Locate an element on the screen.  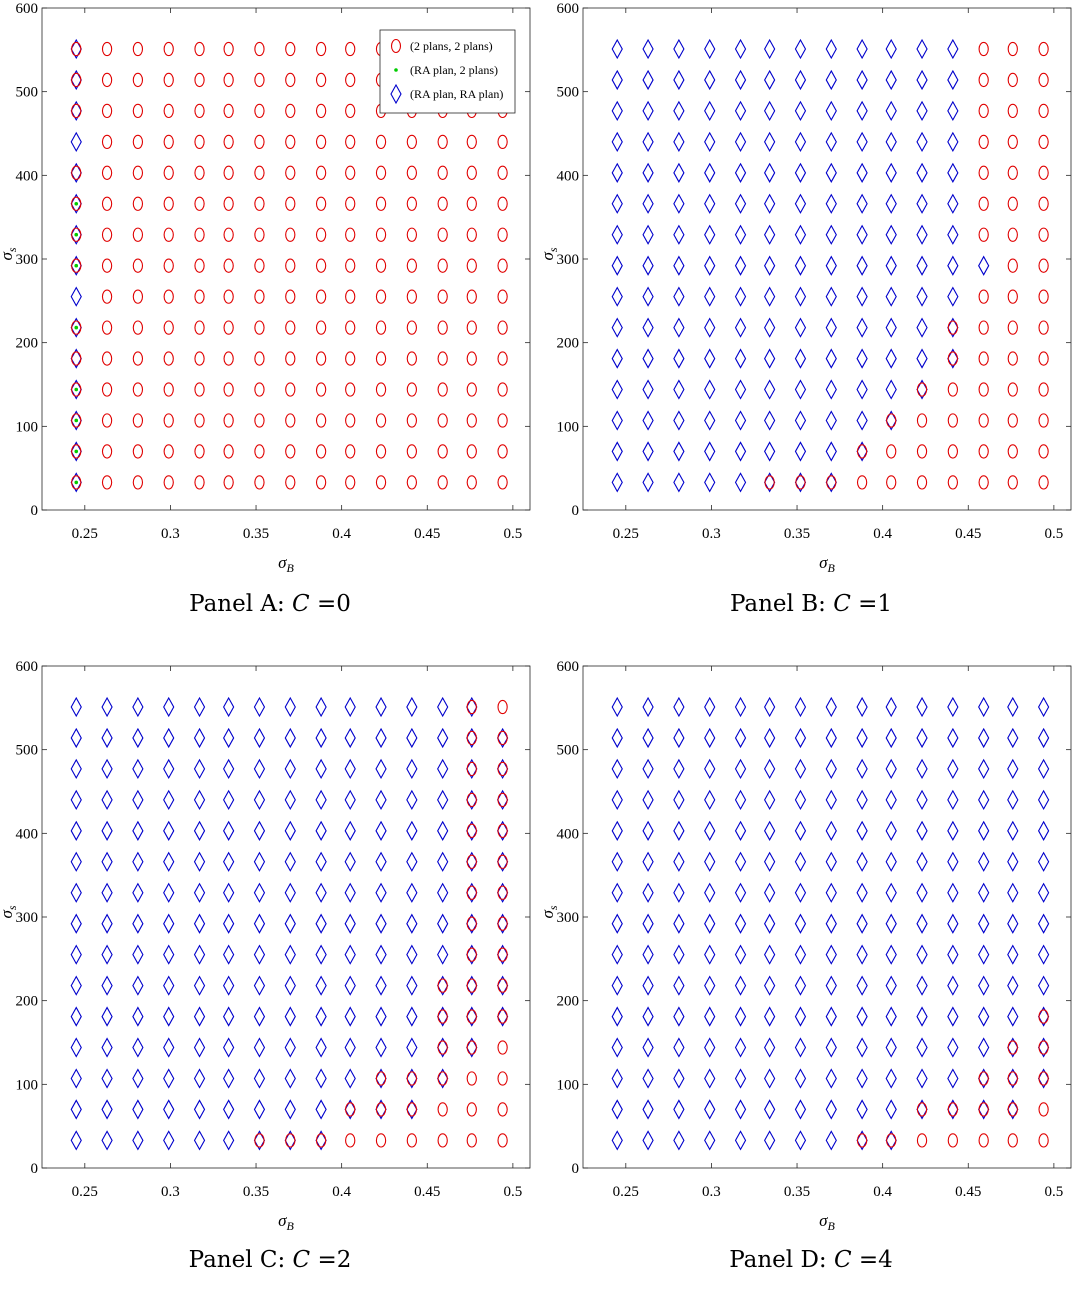
caption-b: Panel B: C =1 is located at coordinates (811, 604).